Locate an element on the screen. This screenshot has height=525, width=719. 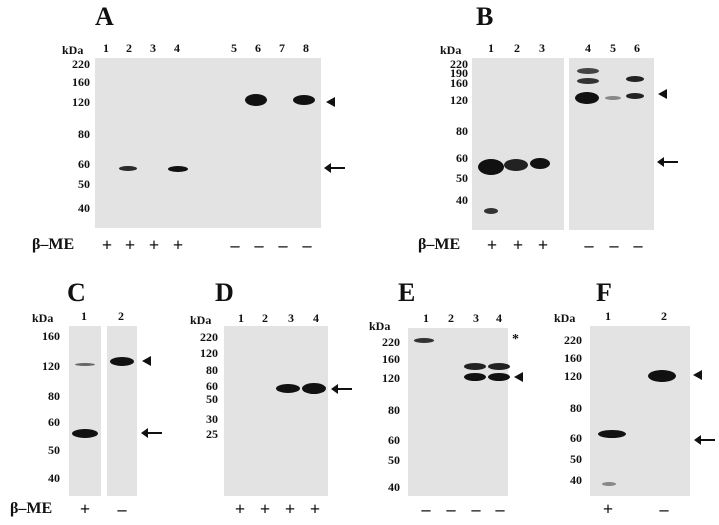
sign-b-5: – is located at coordinates (614, 245).